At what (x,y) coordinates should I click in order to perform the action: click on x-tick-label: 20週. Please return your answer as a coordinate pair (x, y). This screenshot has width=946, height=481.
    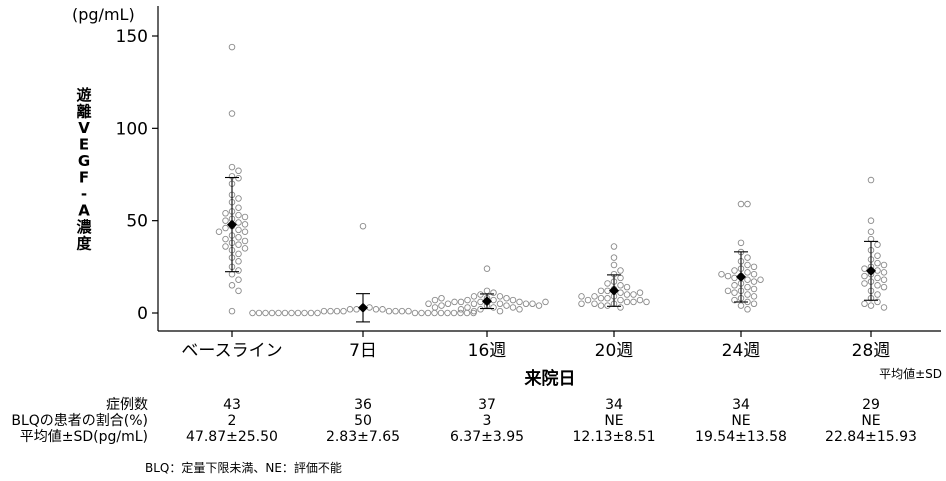
    Looking at the image, I should click on (614, 351).